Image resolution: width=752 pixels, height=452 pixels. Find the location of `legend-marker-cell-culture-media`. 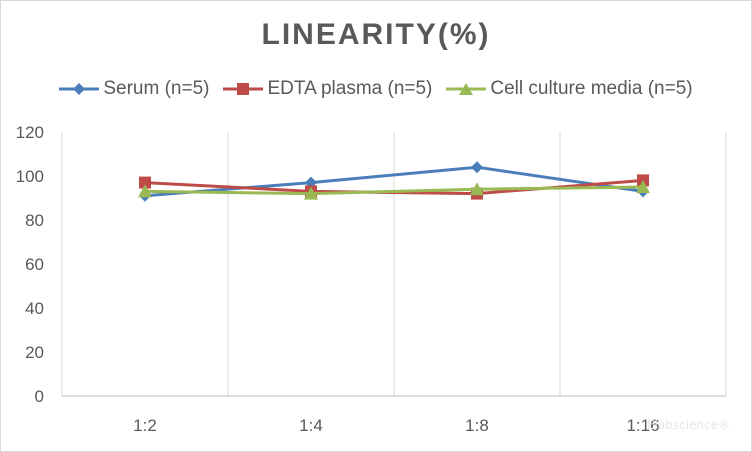

legend-marker-cell-culture-media is located at coordinates (466, 89).